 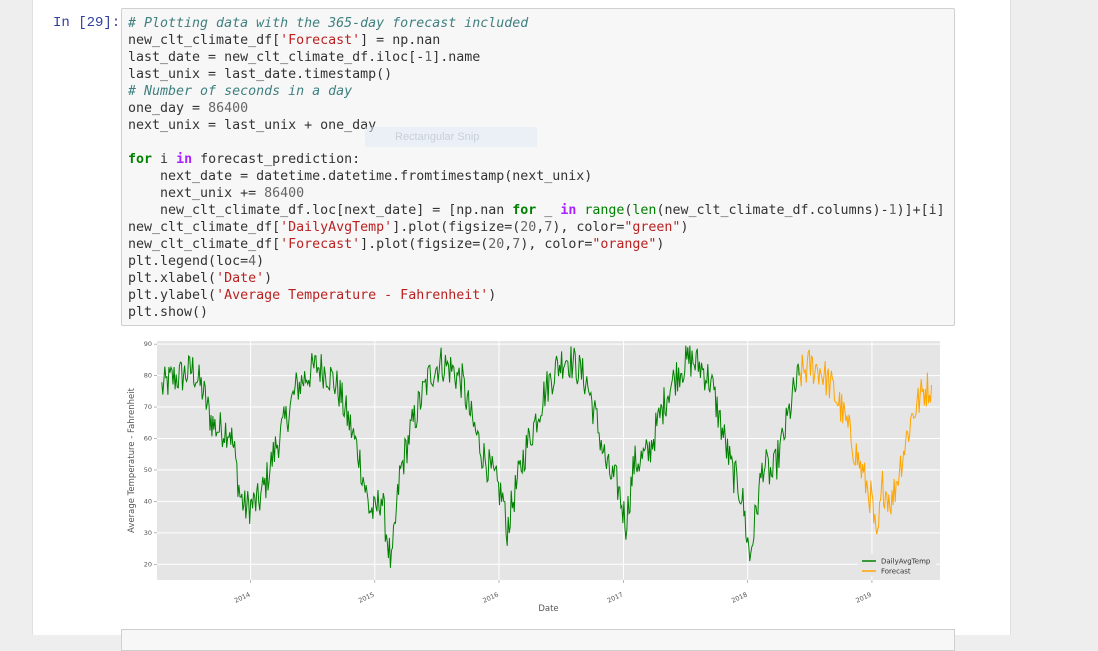 What do you see at coordinates (148, 470) in the screenshot?
I see `y-tick-label: 50` at bounding box center [148, 470].